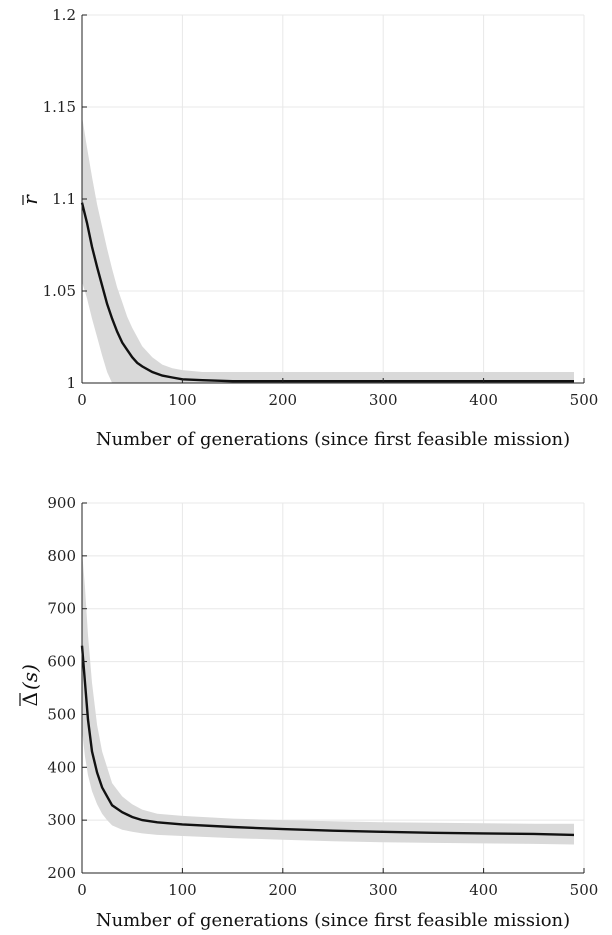 This screenshot has width=612, height=935. Describe the element at coordinates (61, 688) in the screenshot. I see `y-tick-labels: 200 300 400 500 600 700 800 900` at that location.